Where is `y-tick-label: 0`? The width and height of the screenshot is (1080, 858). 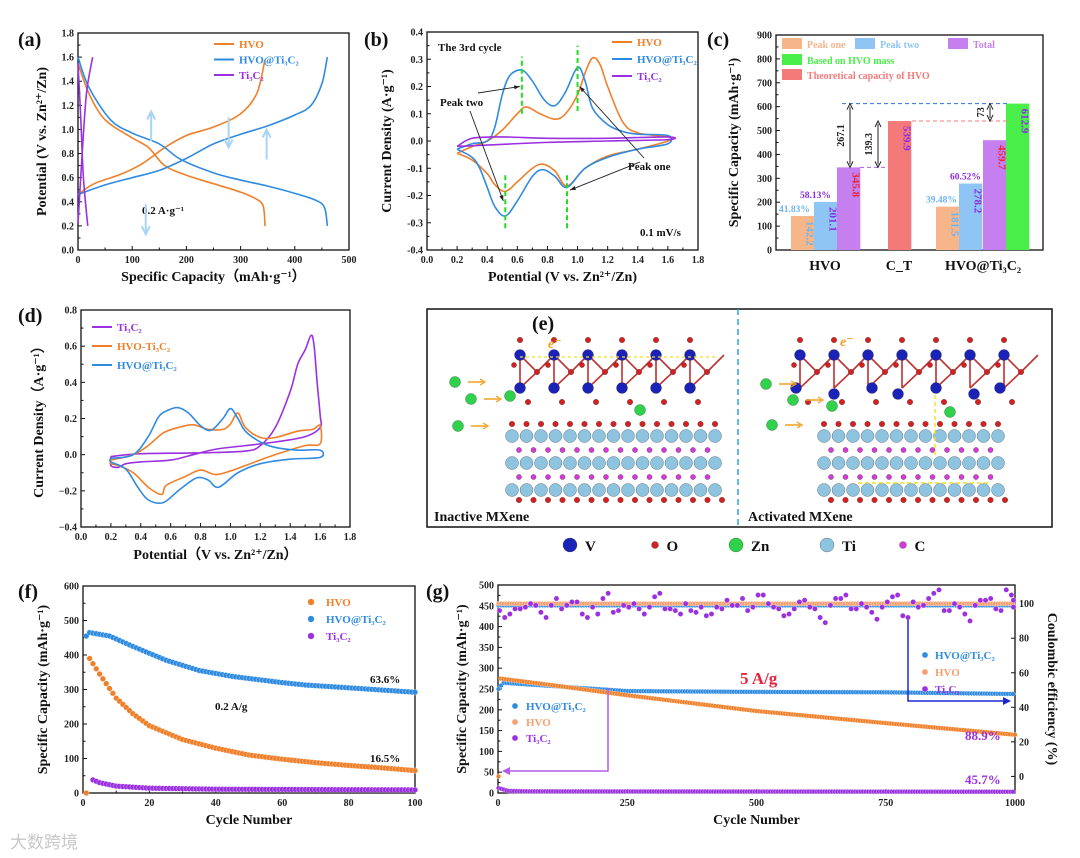
y-tick-label: 0 is located at coordinates (491, 794).